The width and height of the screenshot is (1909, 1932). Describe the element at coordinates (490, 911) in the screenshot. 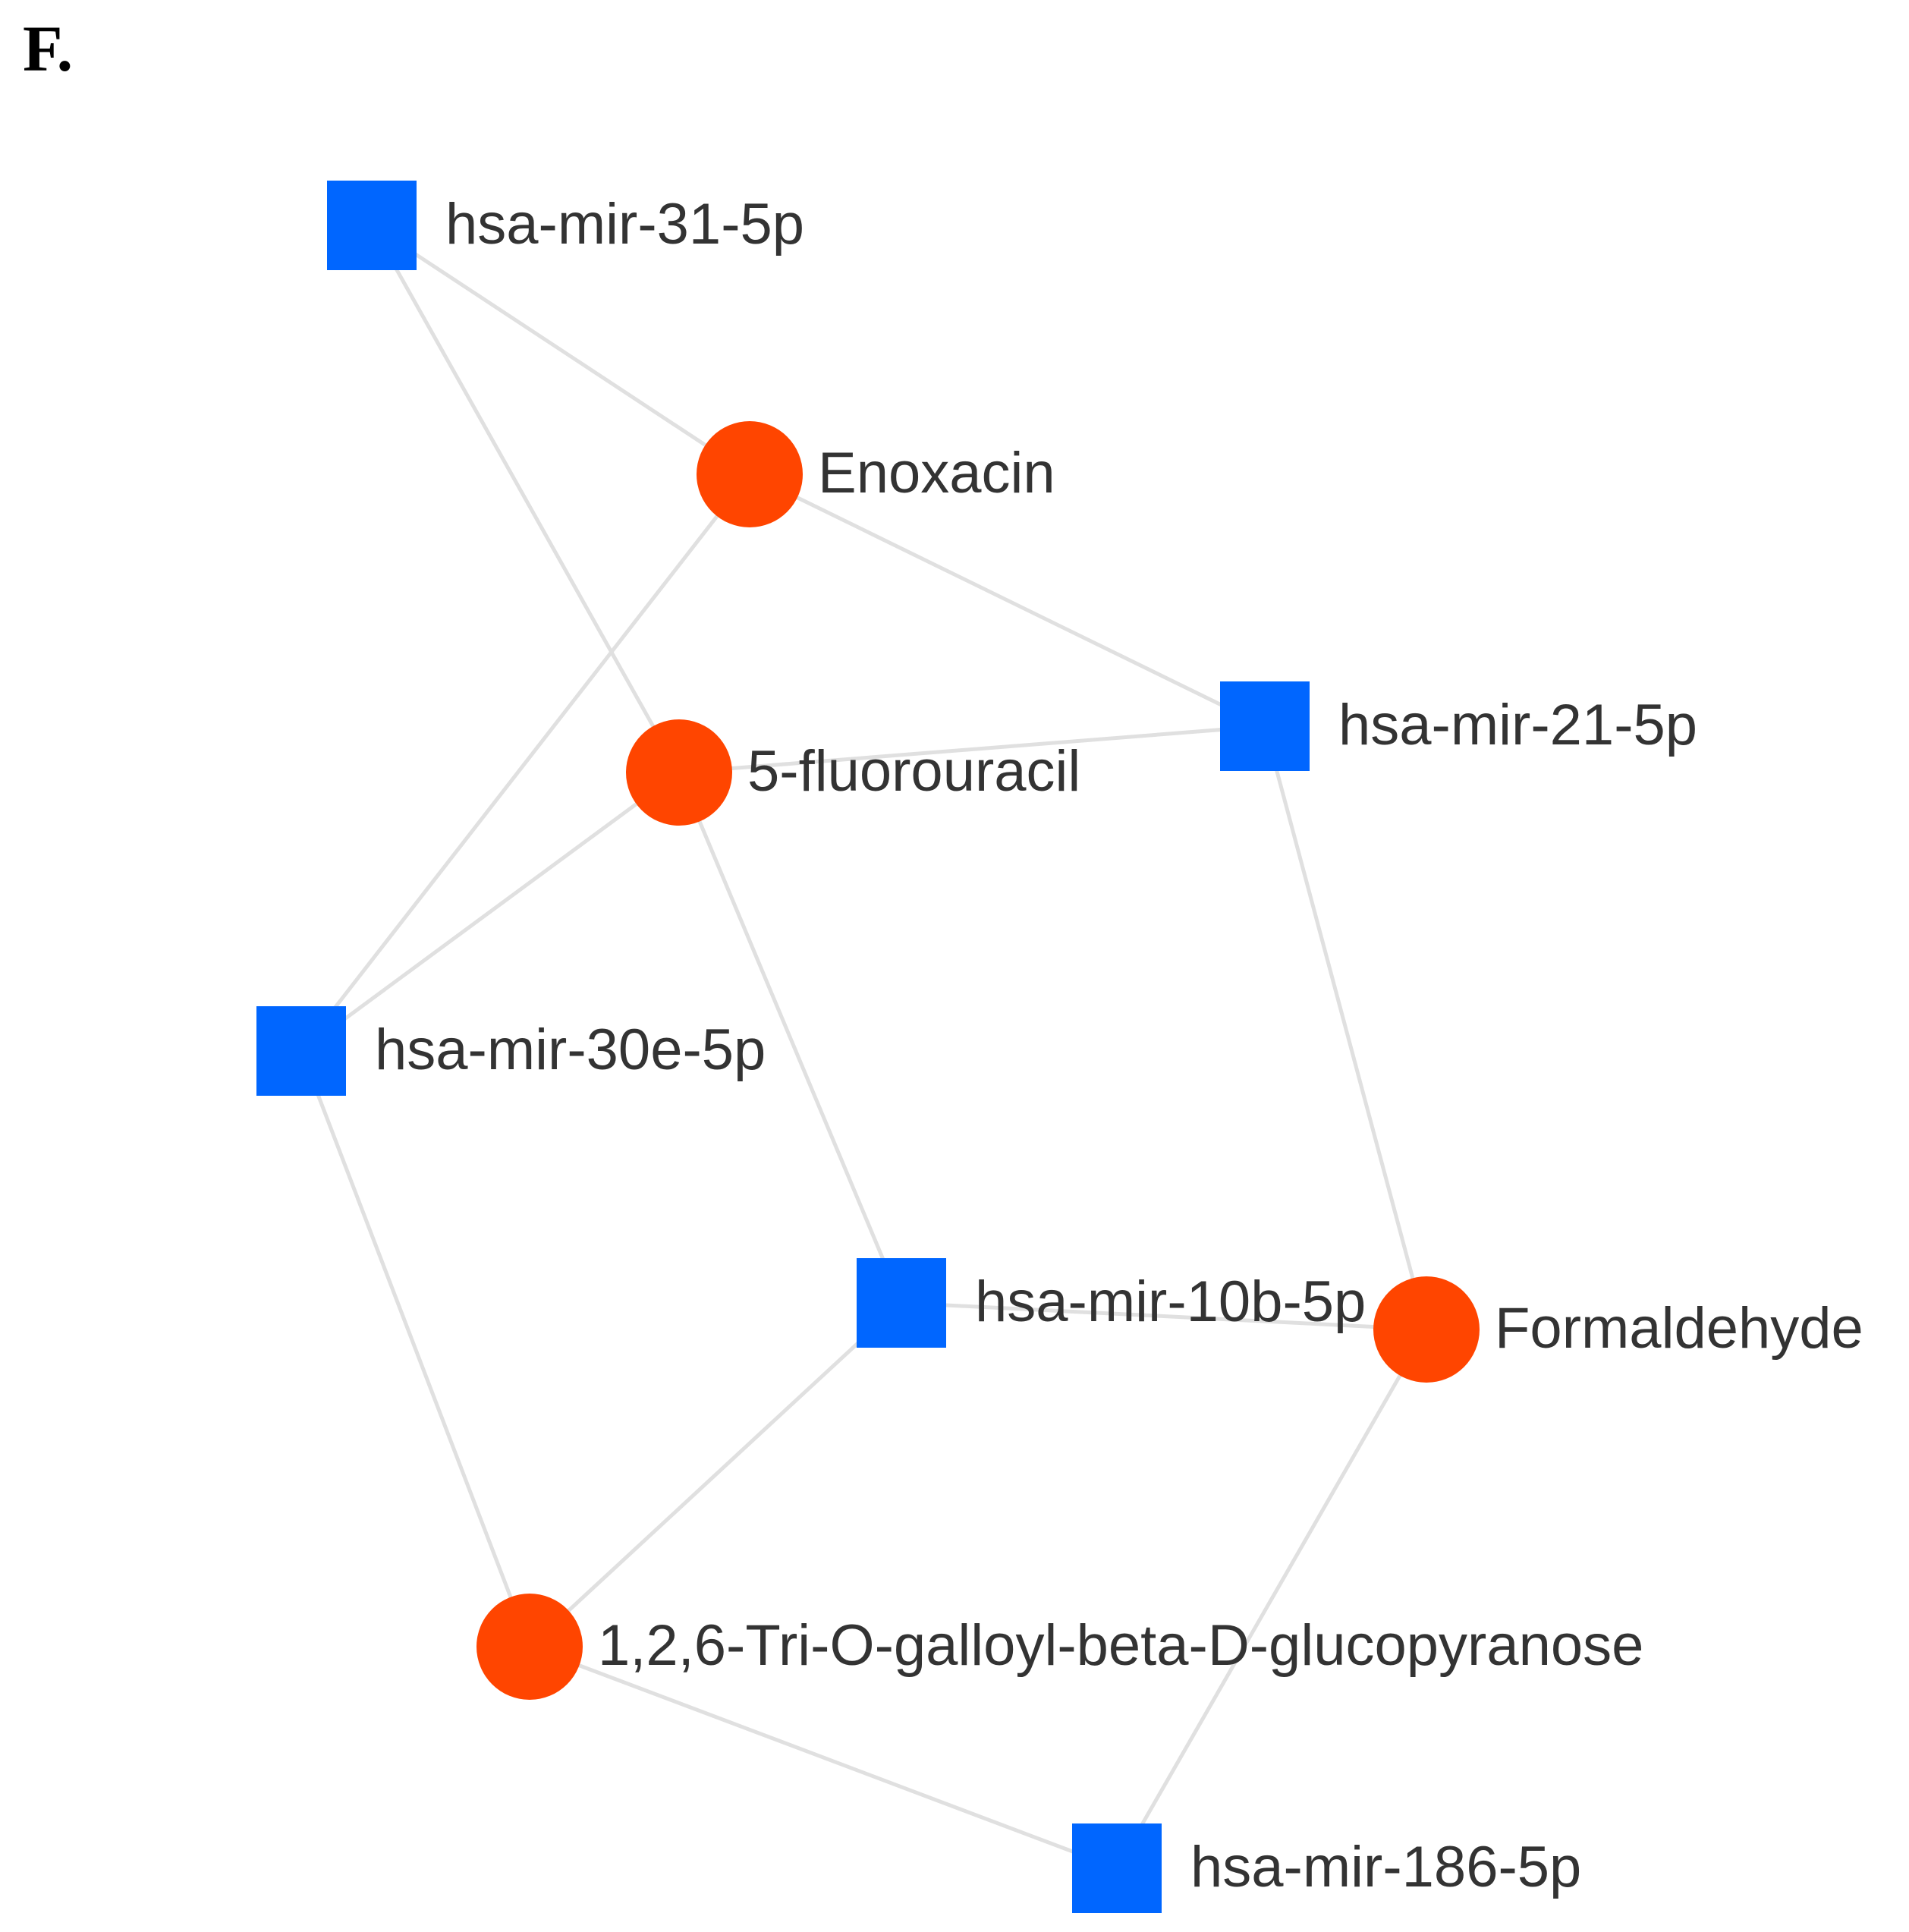

I see `edge-fu-mir30e` at that location.